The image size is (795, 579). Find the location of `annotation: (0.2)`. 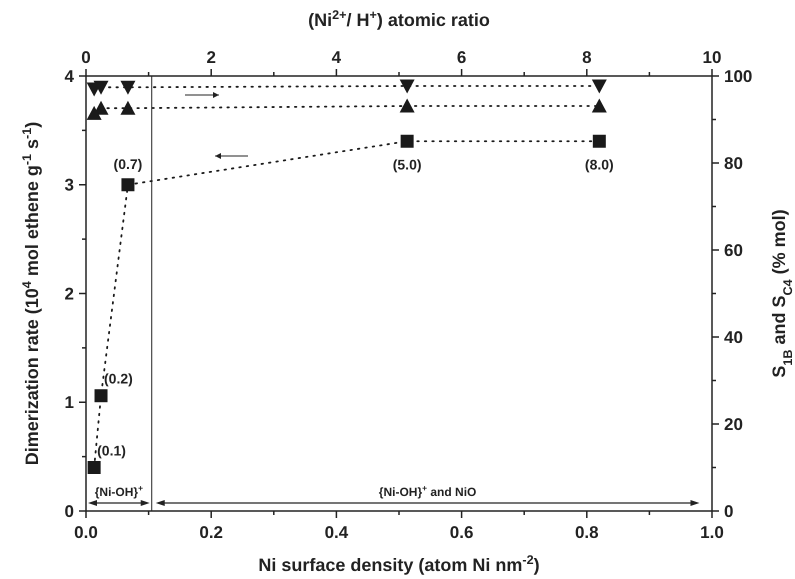

annotation: (0.2) is located at coordinates (118, 378).